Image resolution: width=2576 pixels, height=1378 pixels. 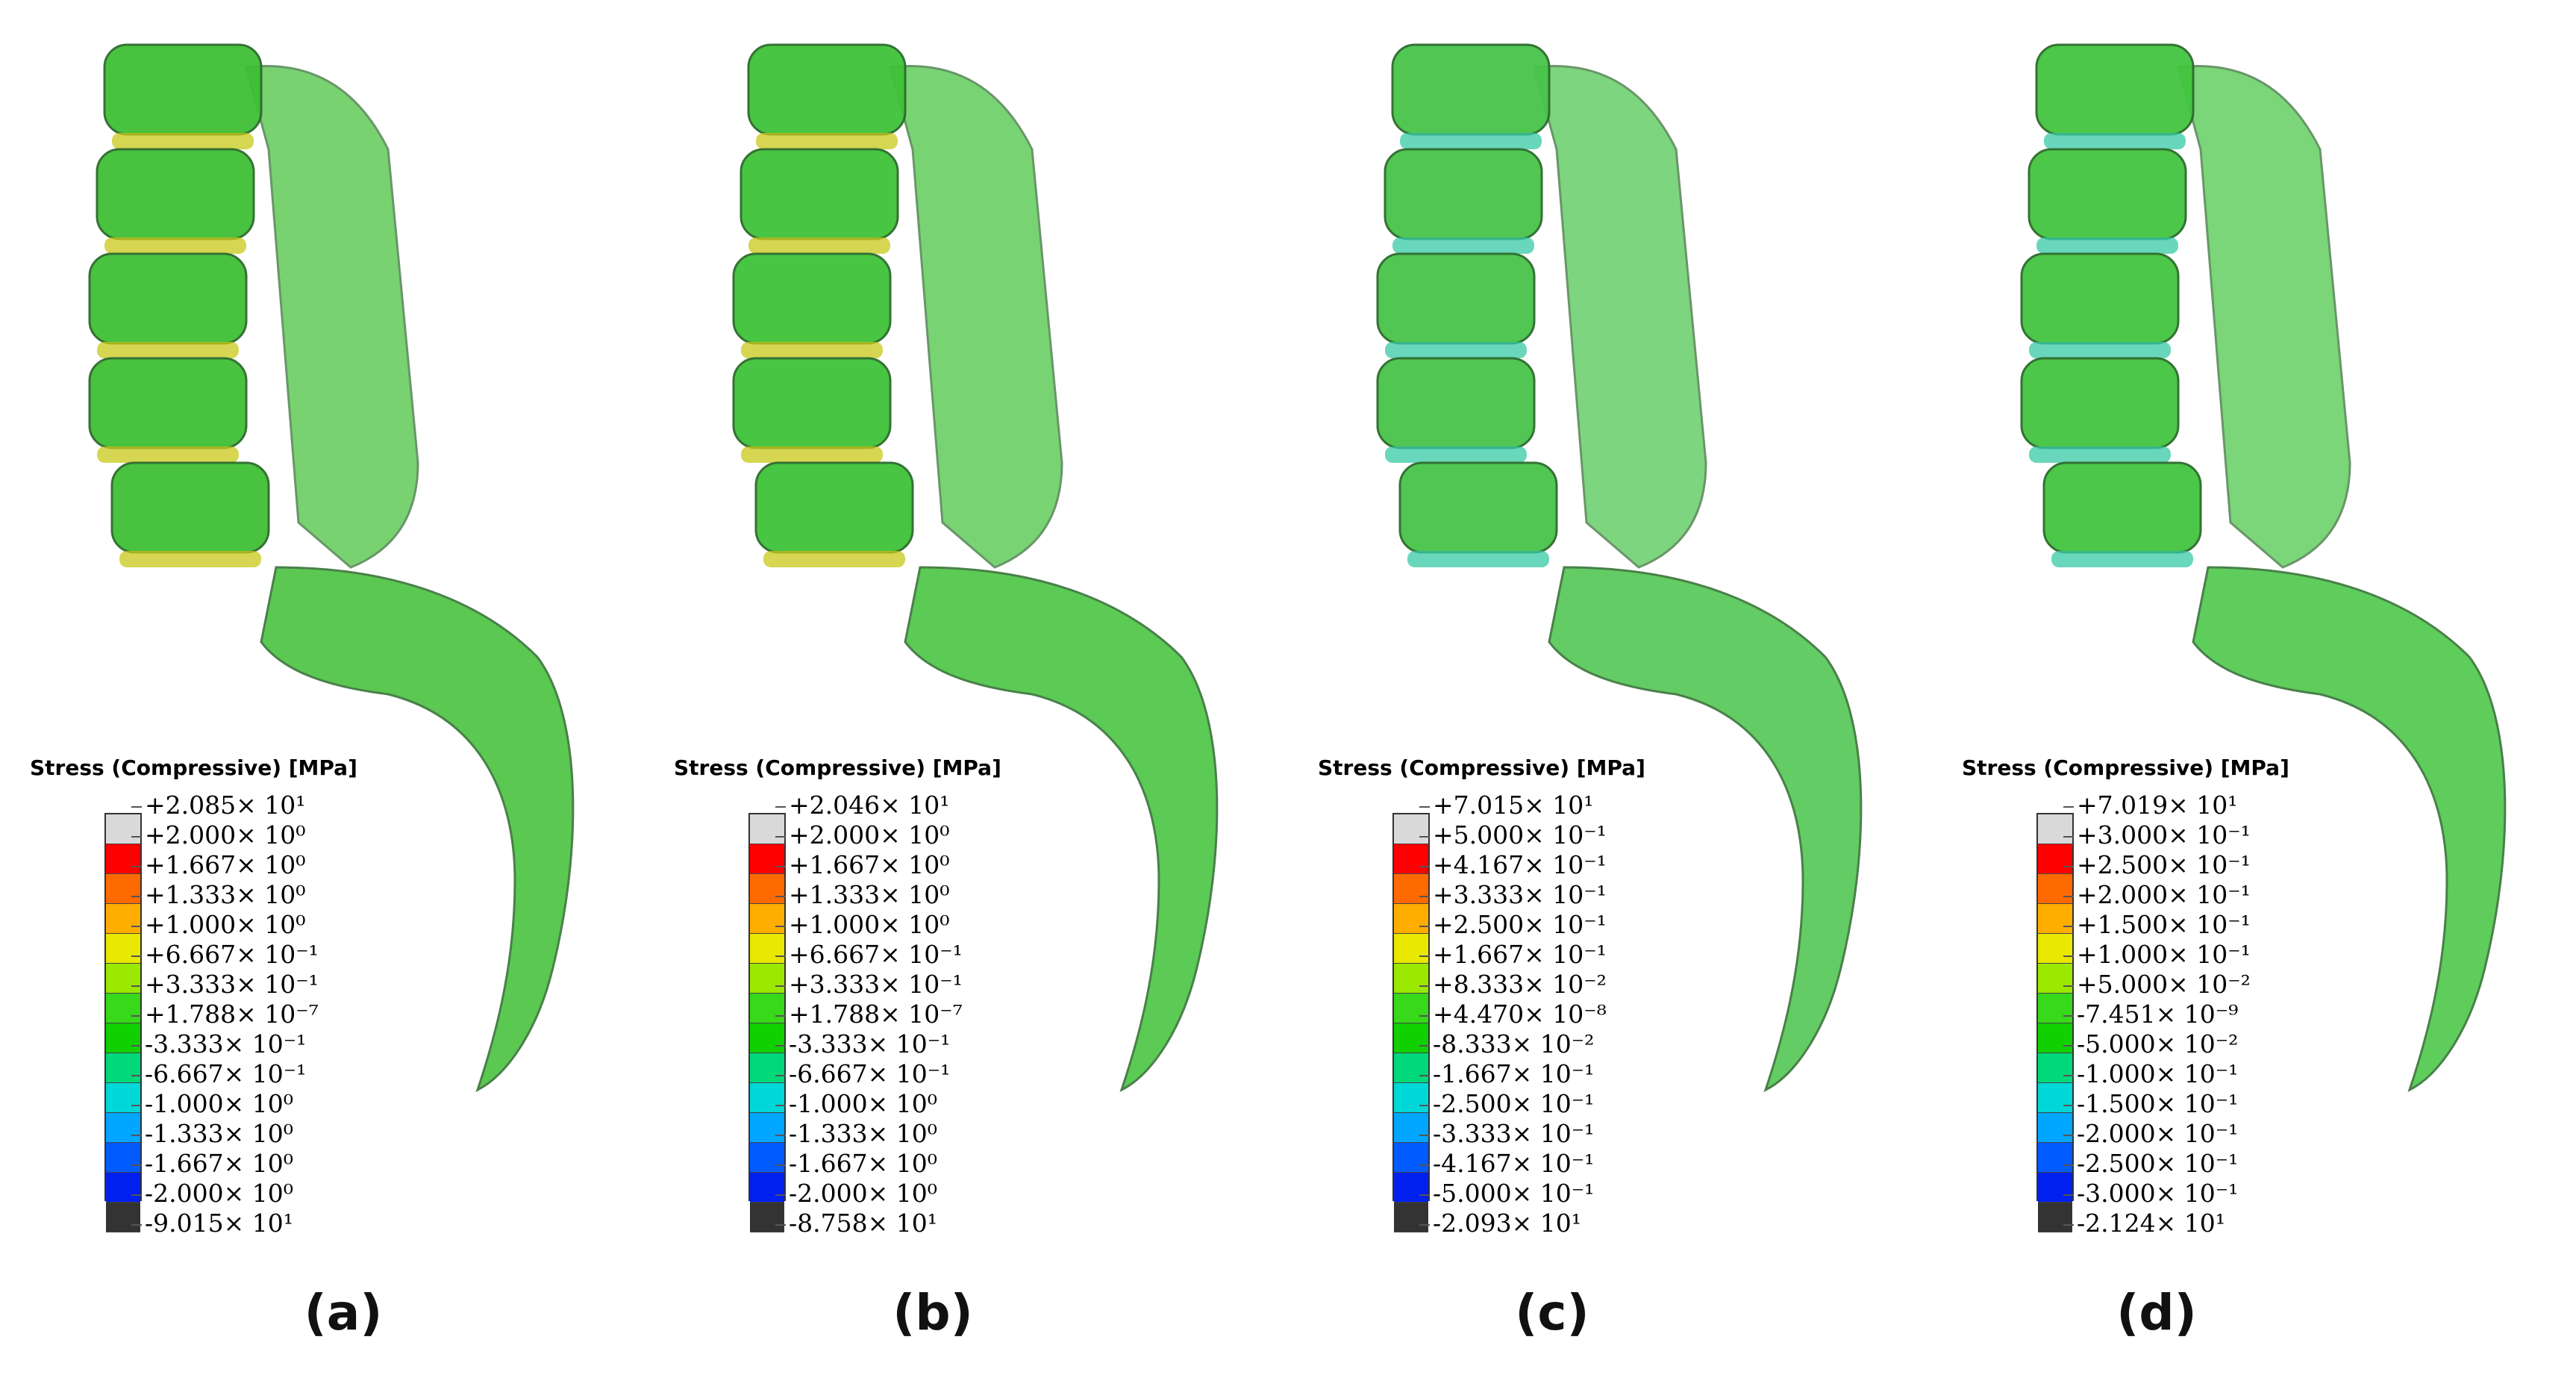 I want to click on panel-caption: (b), so click(x=932, y=1312).